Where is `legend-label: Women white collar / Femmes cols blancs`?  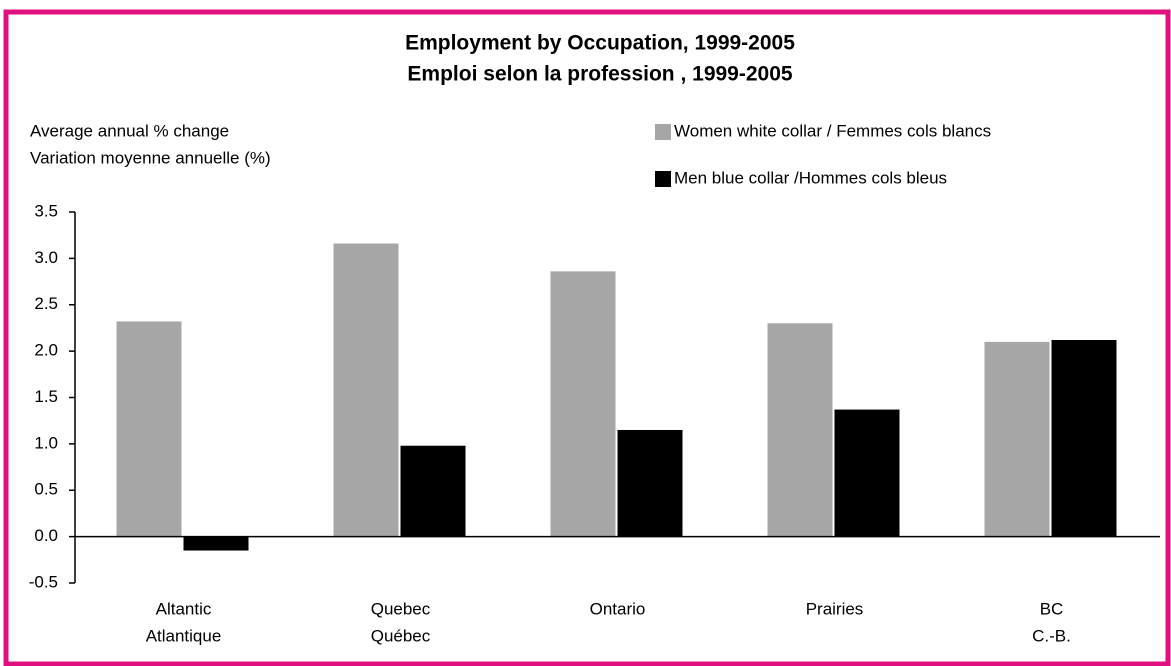
legend-label: Women white collar / Femmes cols blancs is located at coordinates (832, 130).